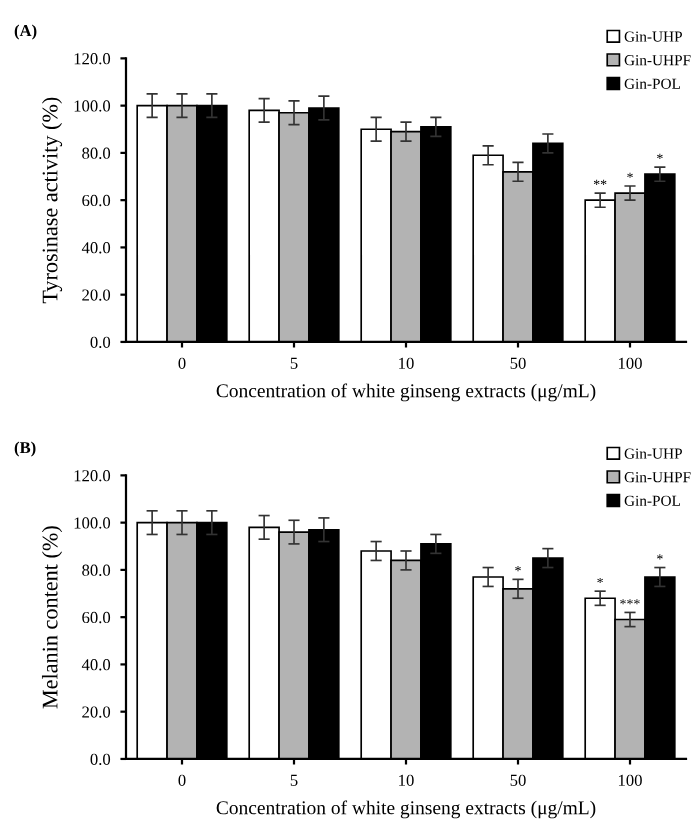 The width and height of the screenshot is (700, 834). Describe the element at coordinates (52, 617) in the screenshot. I see `y-axis-title: Melanin content (%)` at that location.